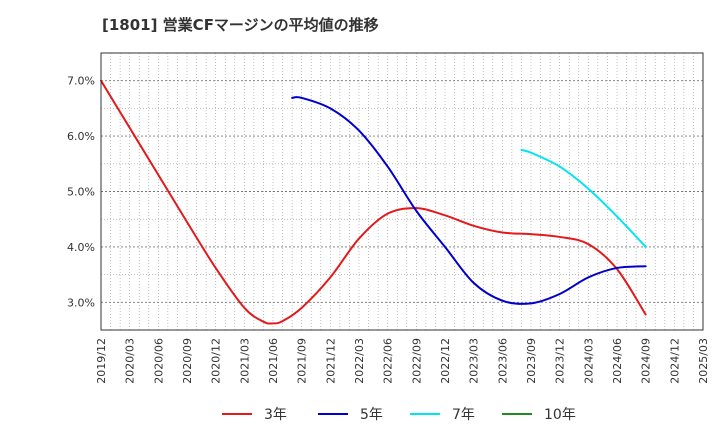  Describe the element at coordinates (674, 361) in the screenshot. I see `x-tick-label: 2024/12` at that location.